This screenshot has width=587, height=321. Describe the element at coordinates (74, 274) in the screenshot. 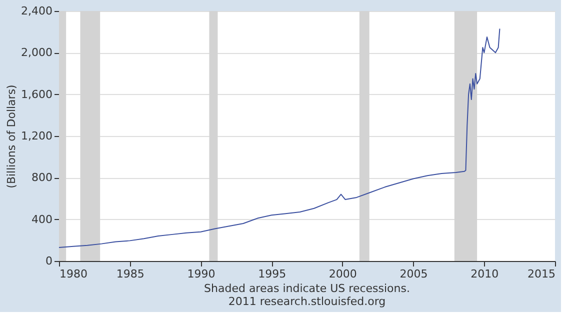

I see `x-tick-label: 1980` at that location.